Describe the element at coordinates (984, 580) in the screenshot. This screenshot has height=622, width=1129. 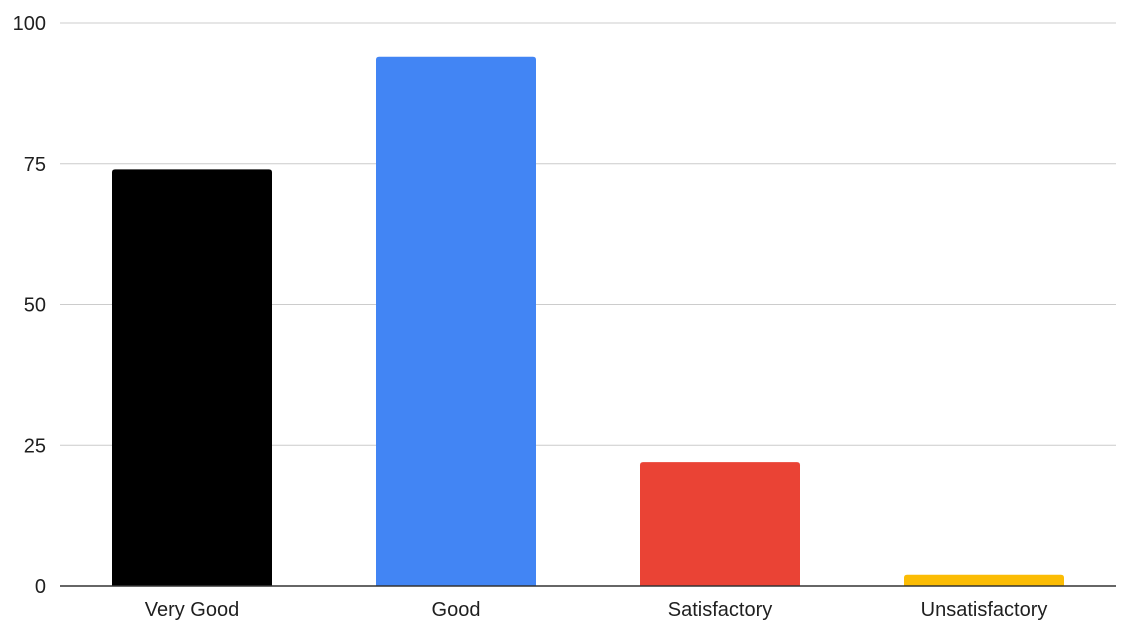
I see `bar-unsatisfactory` at that location.